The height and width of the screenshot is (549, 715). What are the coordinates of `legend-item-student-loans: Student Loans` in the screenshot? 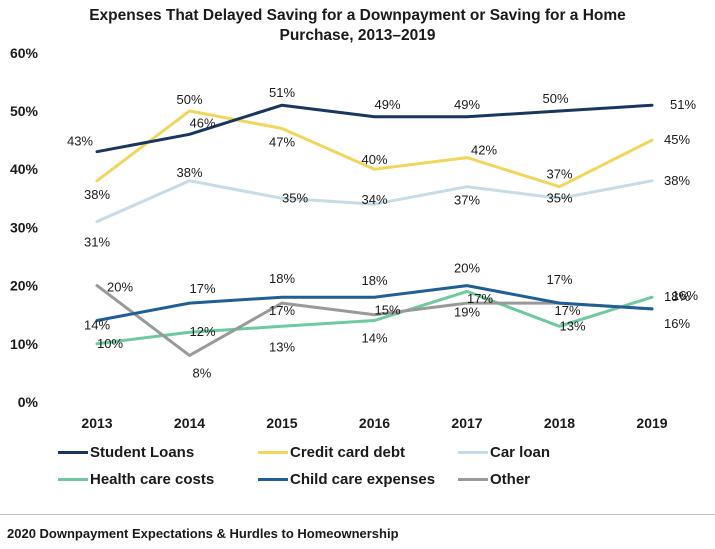 It's located at (126, 452).